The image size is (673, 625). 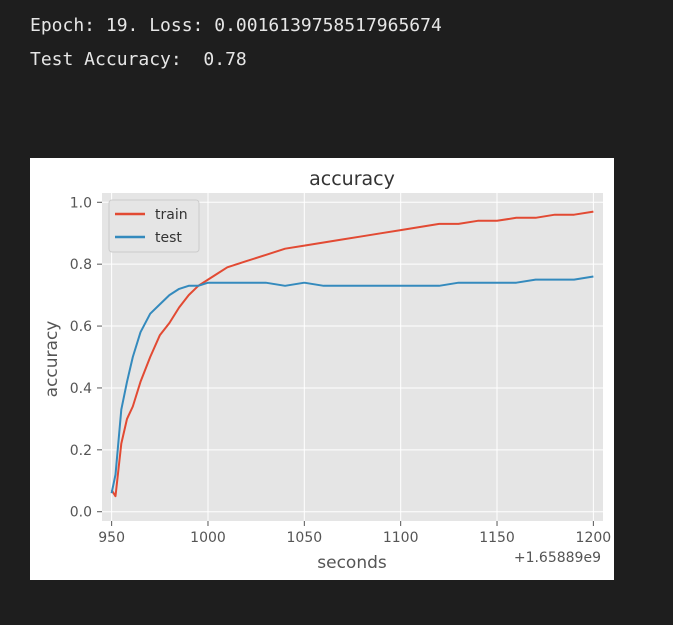 What do you see at coordinates (154, 226) in the screenshot?
I see `legend: train test` at bounding box center [154, 226].